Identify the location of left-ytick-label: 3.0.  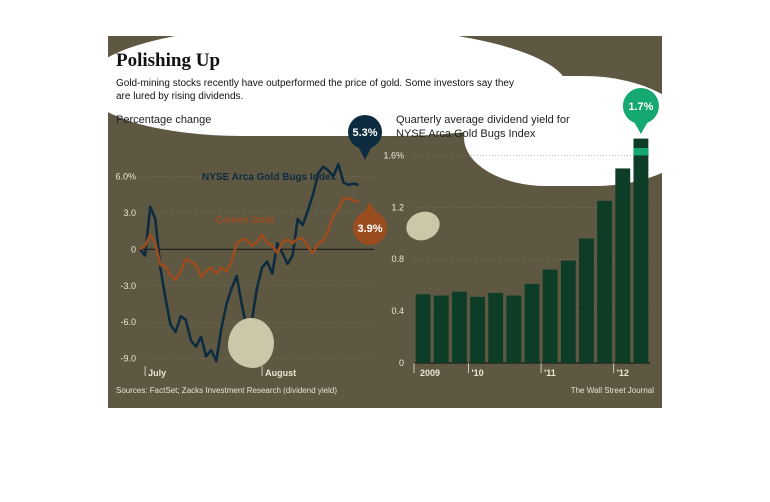
(129, 213).